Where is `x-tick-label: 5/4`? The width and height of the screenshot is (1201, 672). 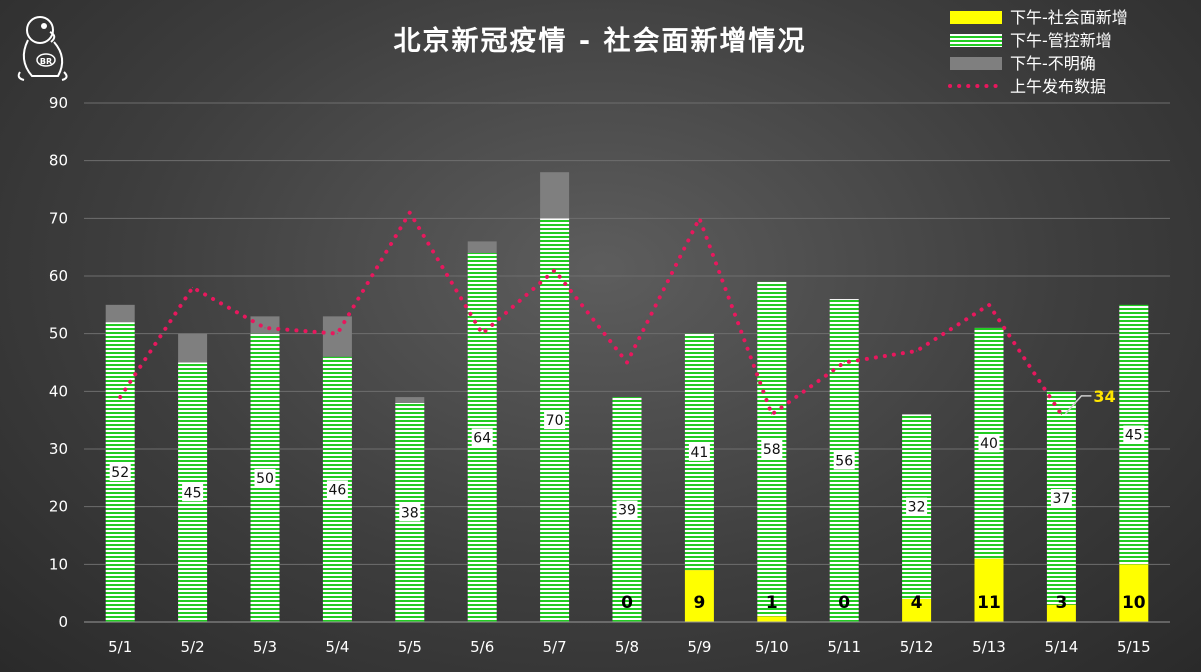 x-tick-label: 5/4 is located at coordinates (337, 647).